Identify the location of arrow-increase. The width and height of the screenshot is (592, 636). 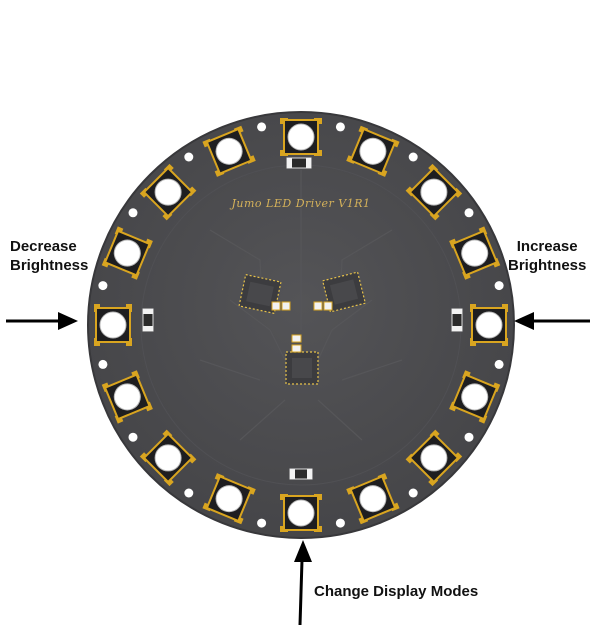
(552, 321).